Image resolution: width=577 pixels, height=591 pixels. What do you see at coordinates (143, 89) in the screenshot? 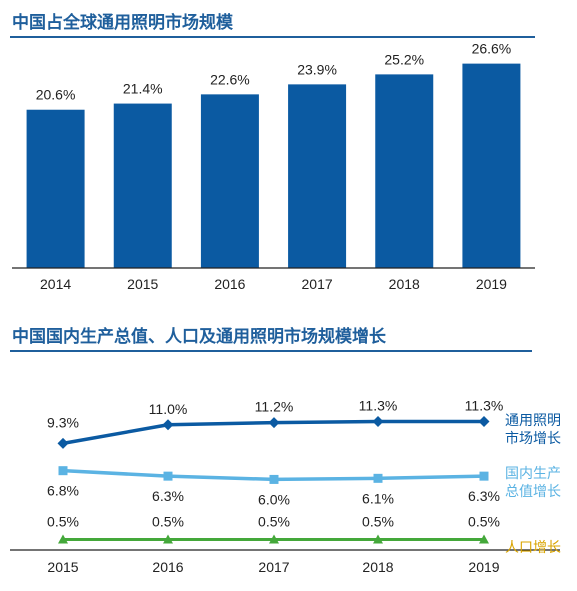
I see `bar-value-label: 21.4%` at bounding box center [143, 89].